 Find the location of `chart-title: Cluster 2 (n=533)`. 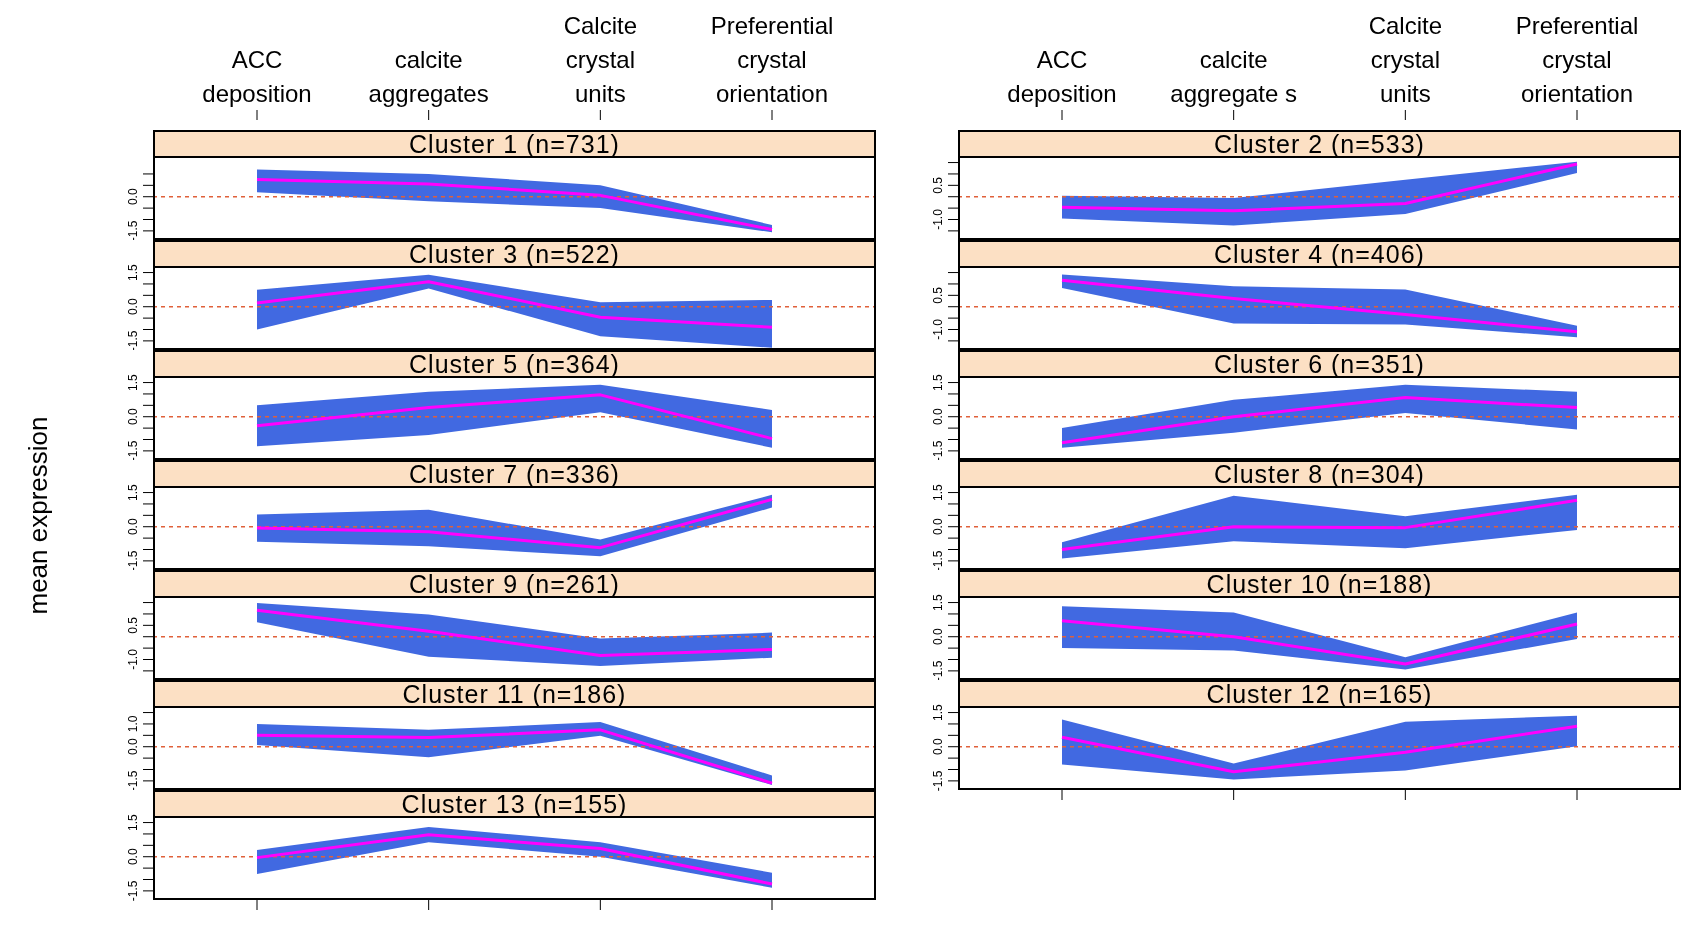

chart-title: Cluster 2 (n=533) is located at coordinates (1319, 144).